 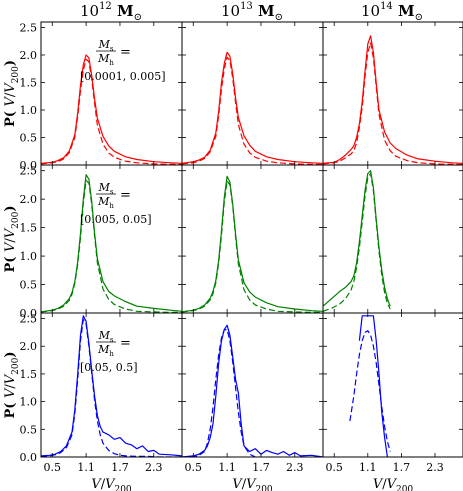 I want to click on solid-line-r2-c2, so click(x=373, y=386).